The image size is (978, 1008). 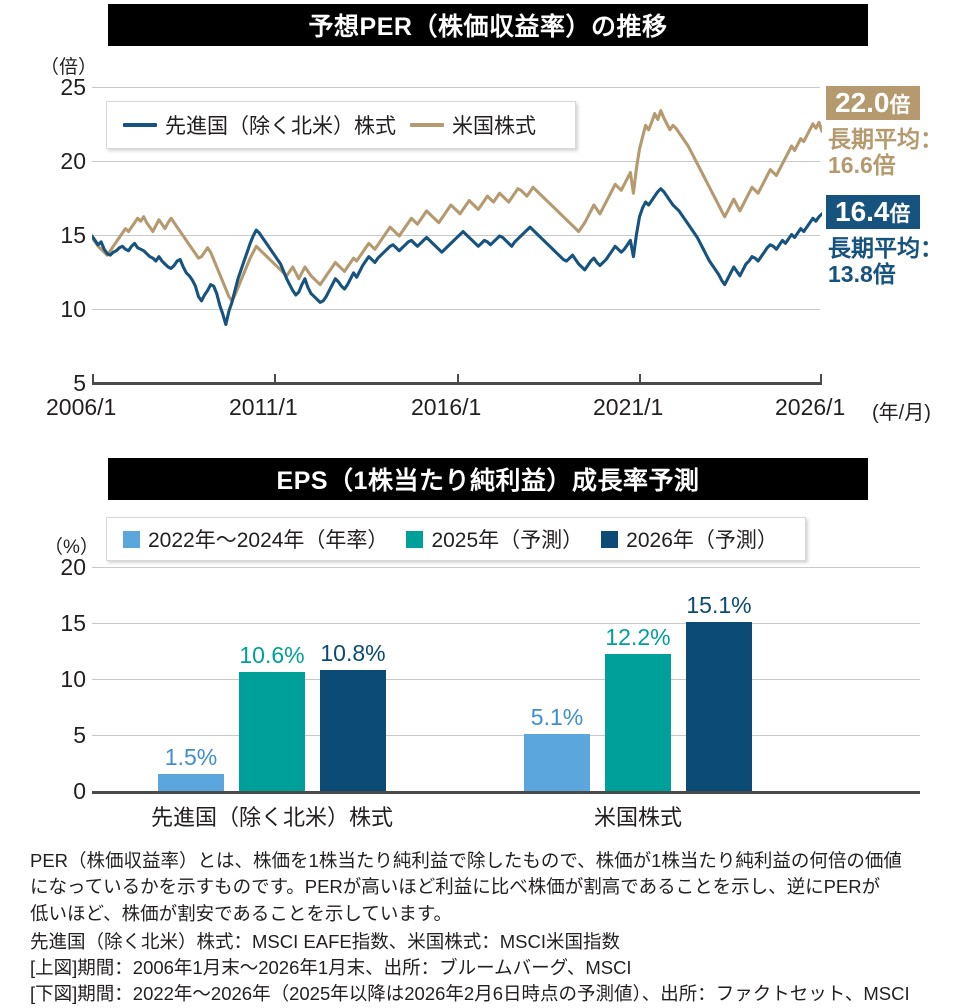 I want to click on line-chart-xtick-2011: 2011/1, so click(x=263, y=407).